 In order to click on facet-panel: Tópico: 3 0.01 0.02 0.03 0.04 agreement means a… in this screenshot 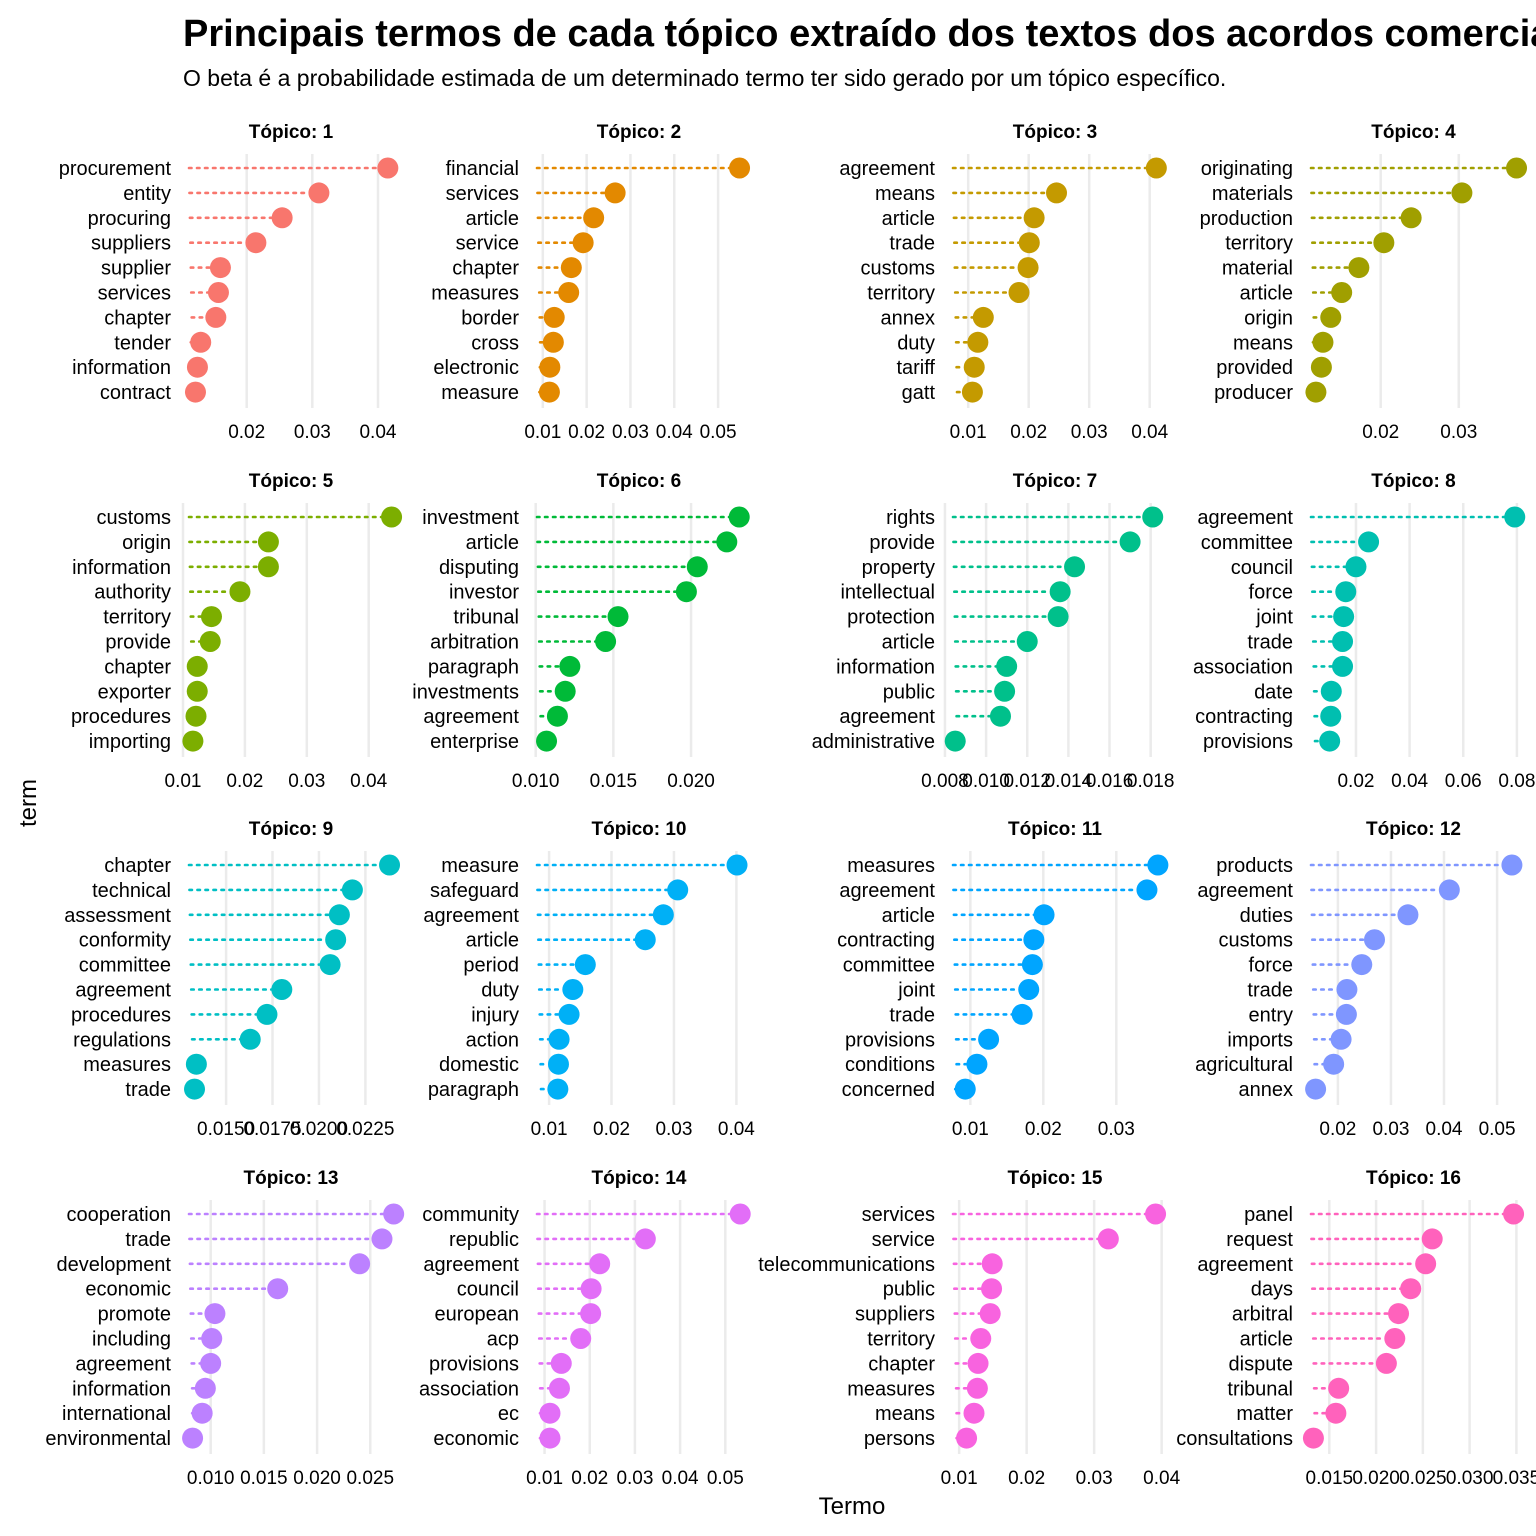, I will do `click(1003, 282)`.